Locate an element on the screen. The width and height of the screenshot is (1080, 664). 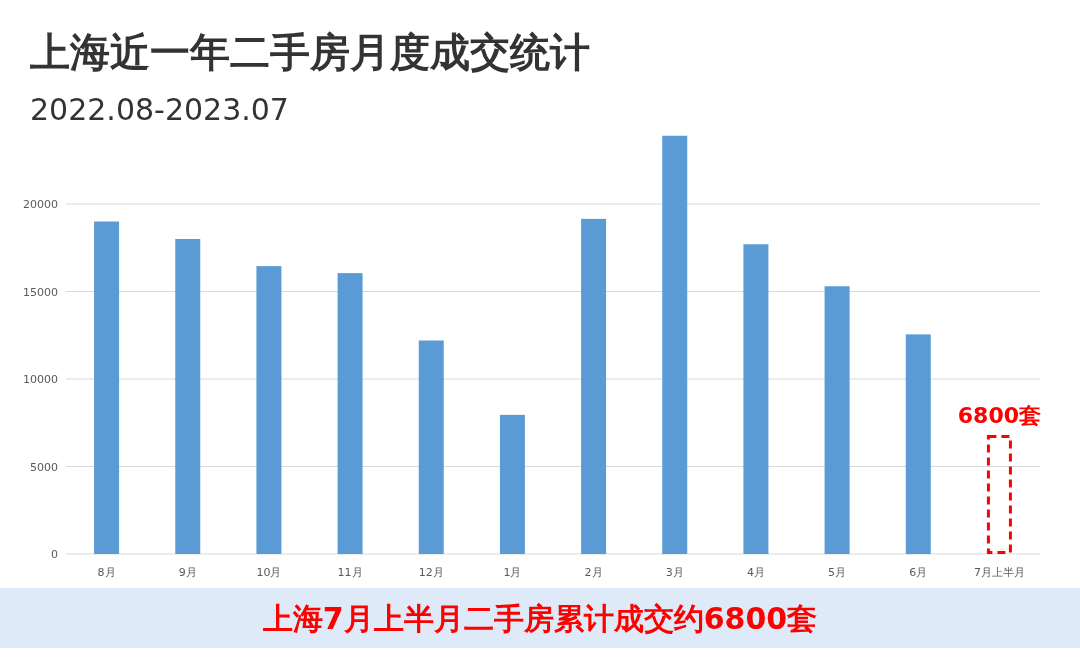
x-tick-label: 3月 is located at coordinates (674, 572).